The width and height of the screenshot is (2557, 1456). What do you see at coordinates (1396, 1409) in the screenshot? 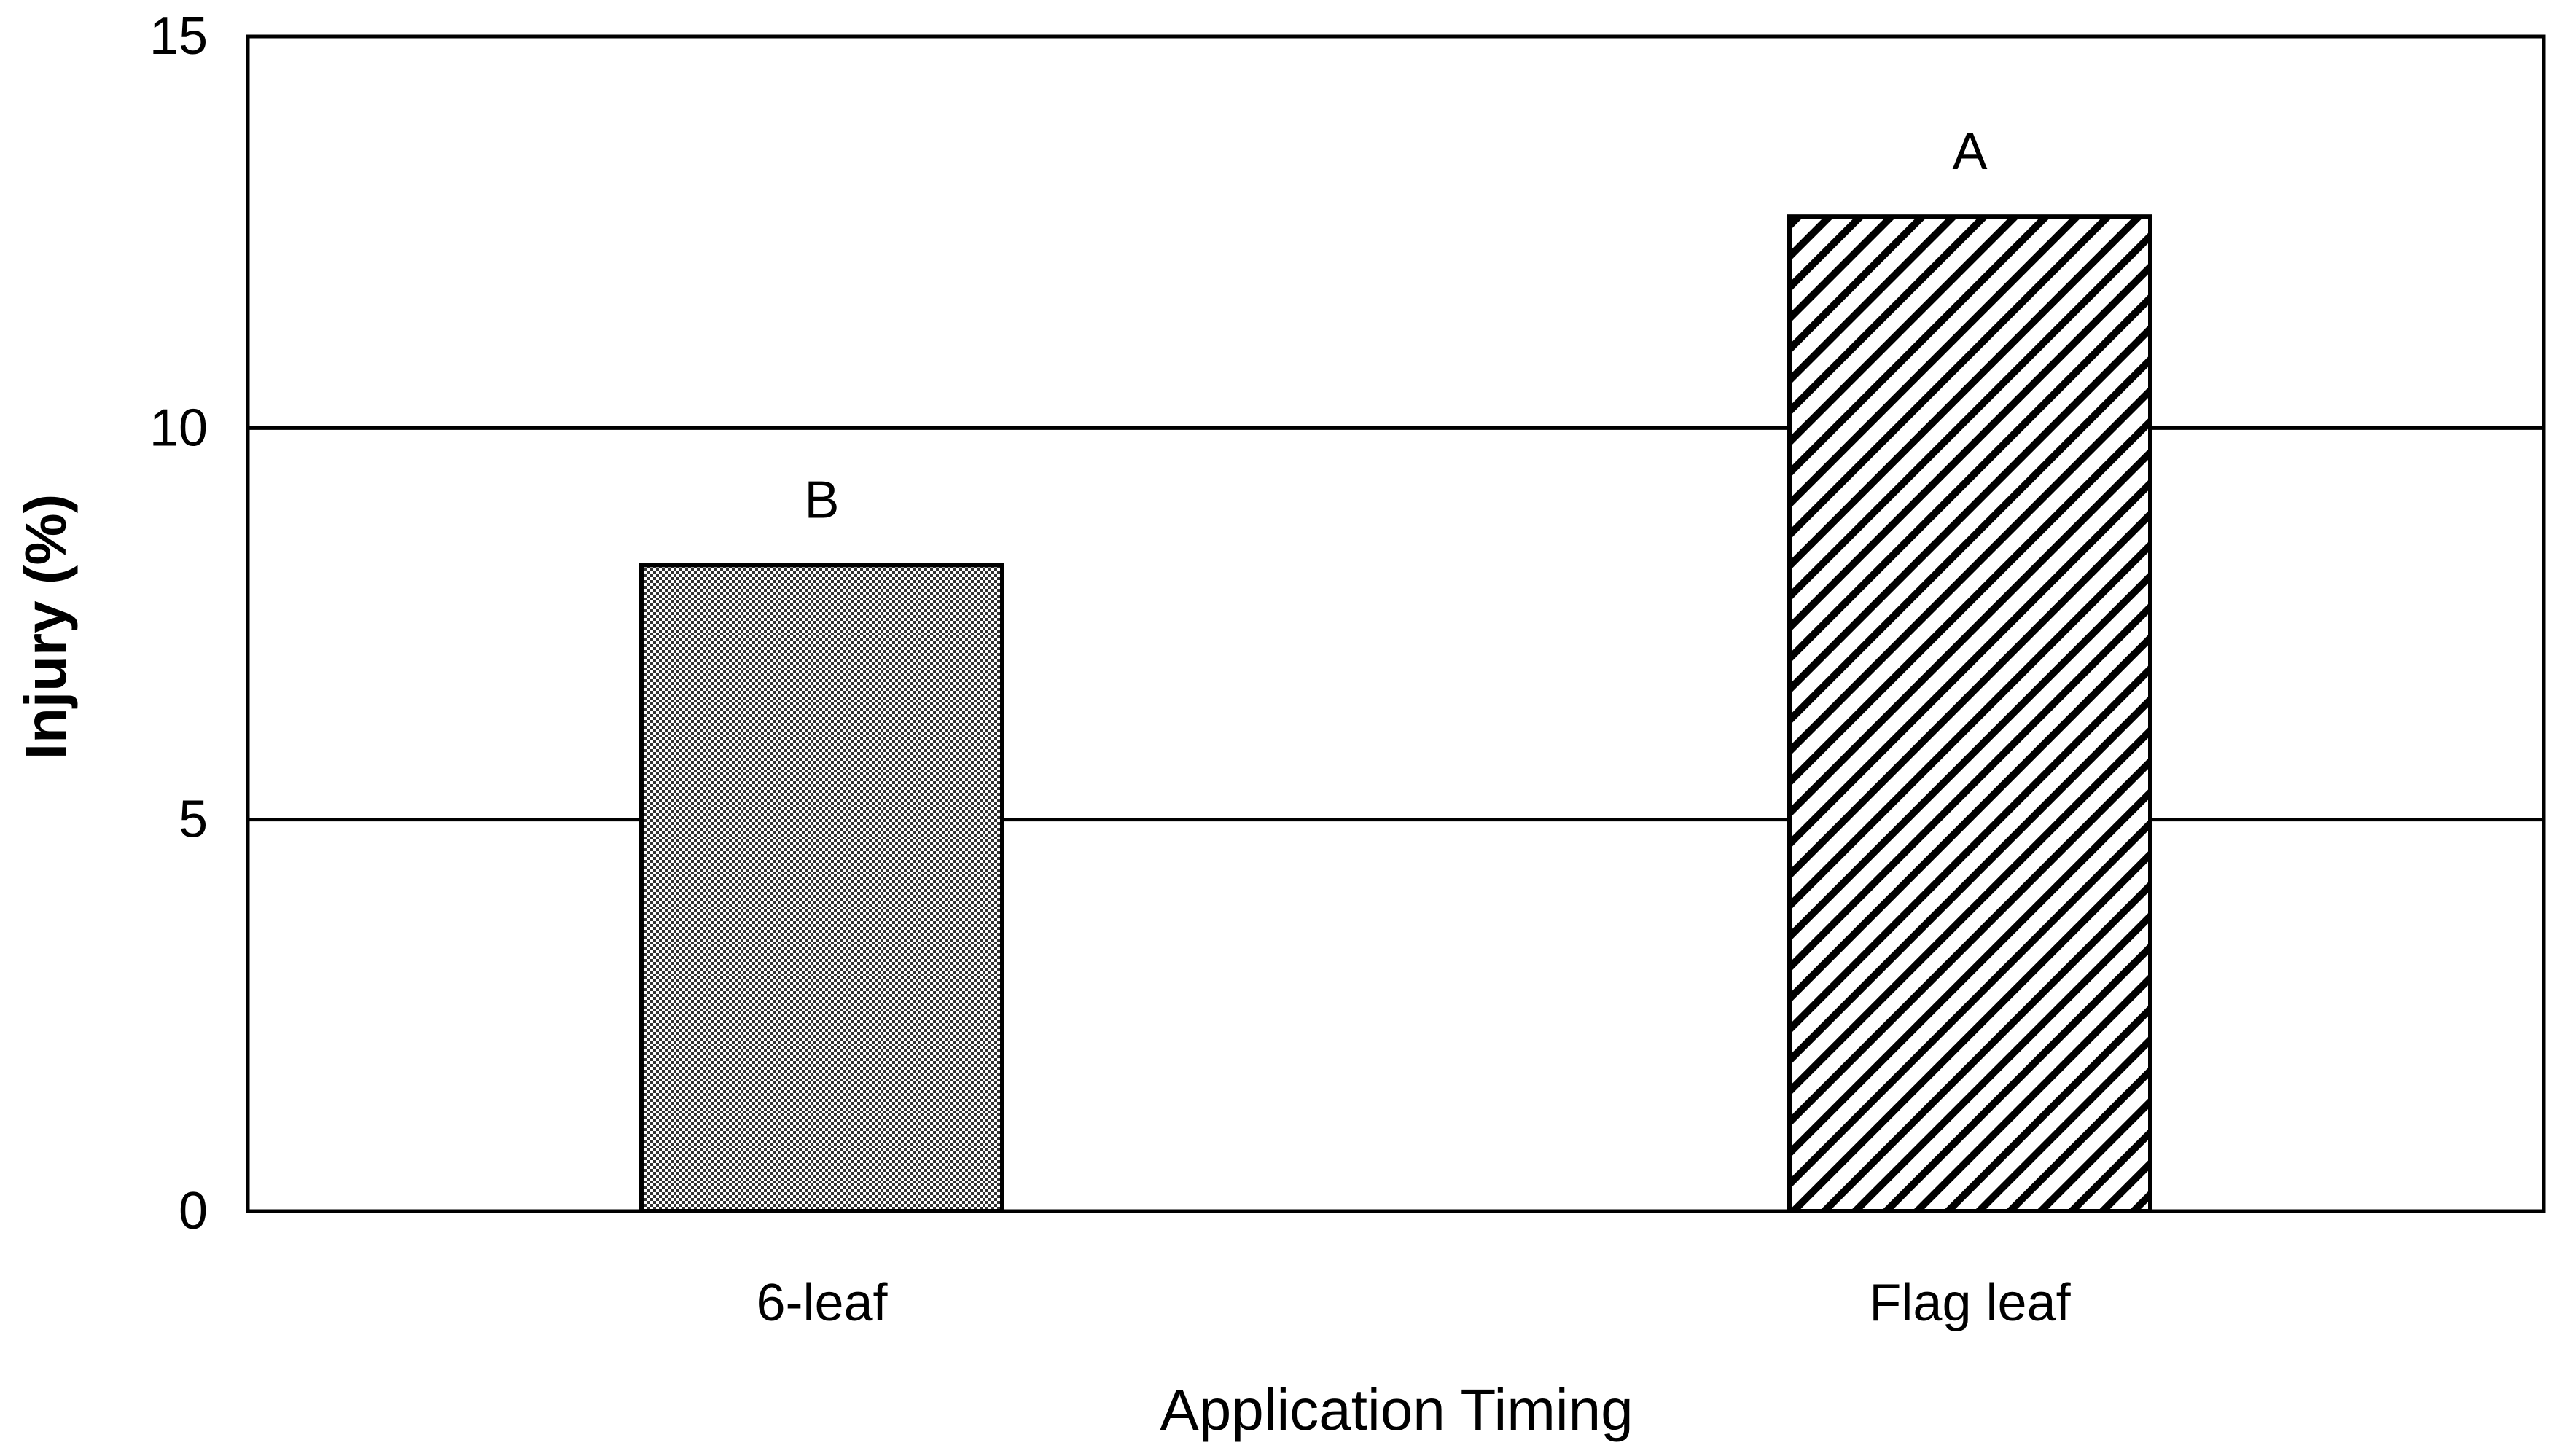
I see `x-axis-title: Application Timing` at bounding box center [1396, 1409].